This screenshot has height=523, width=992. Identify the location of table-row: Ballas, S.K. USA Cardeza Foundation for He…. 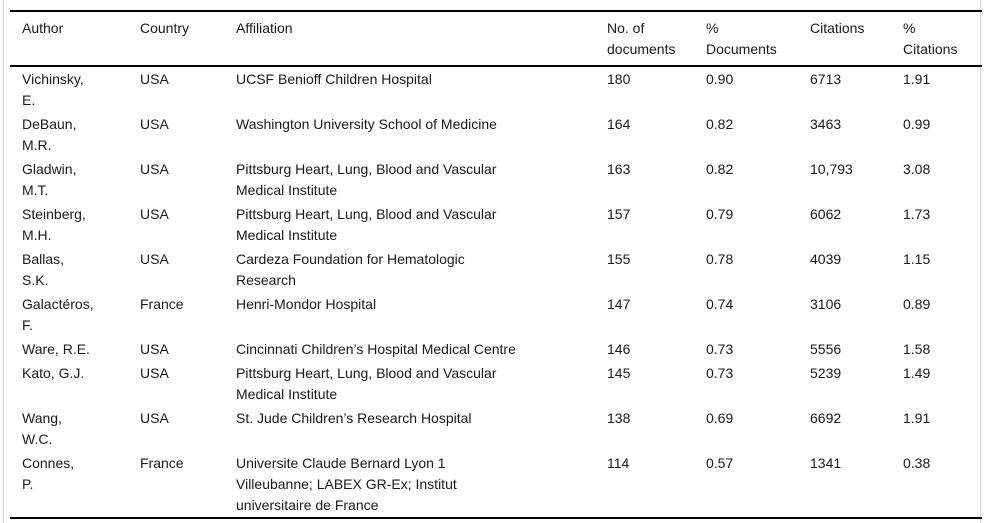
(496, 269).